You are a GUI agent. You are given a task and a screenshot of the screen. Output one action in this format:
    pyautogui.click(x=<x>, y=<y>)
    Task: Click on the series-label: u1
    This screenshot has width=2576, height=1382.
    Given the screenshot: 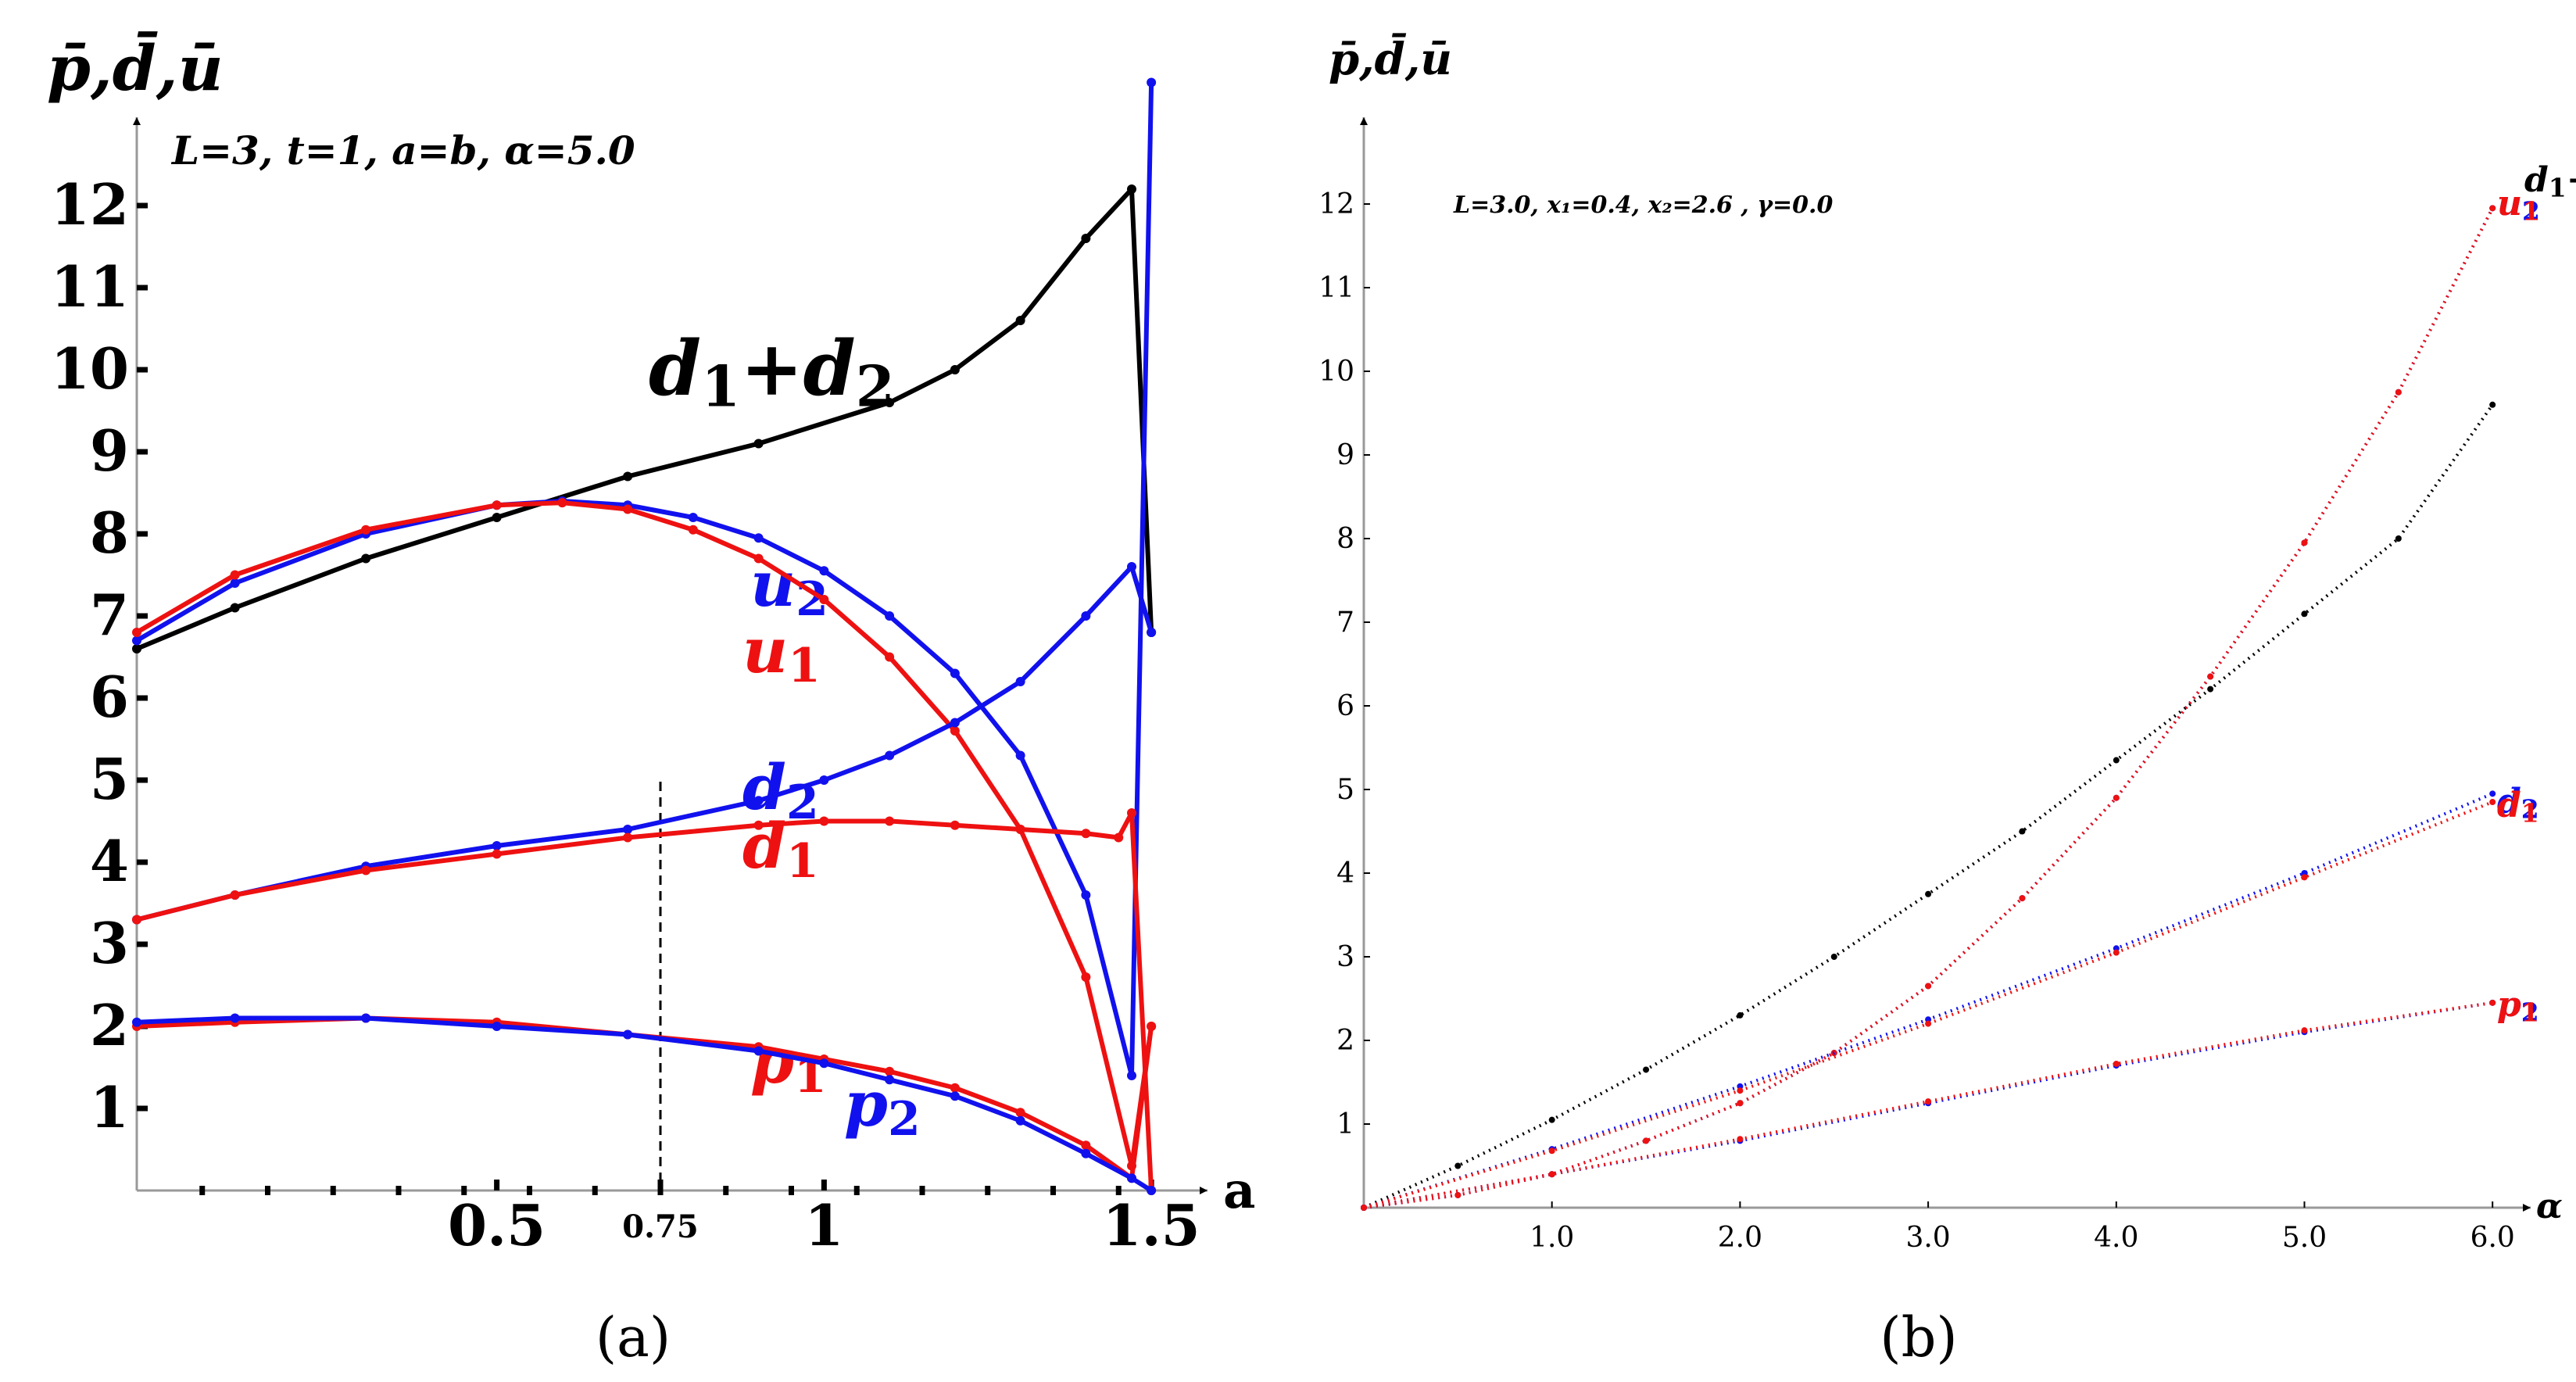 What is the action you would take?
    pyautogui.click(x=2518, y=205)
    